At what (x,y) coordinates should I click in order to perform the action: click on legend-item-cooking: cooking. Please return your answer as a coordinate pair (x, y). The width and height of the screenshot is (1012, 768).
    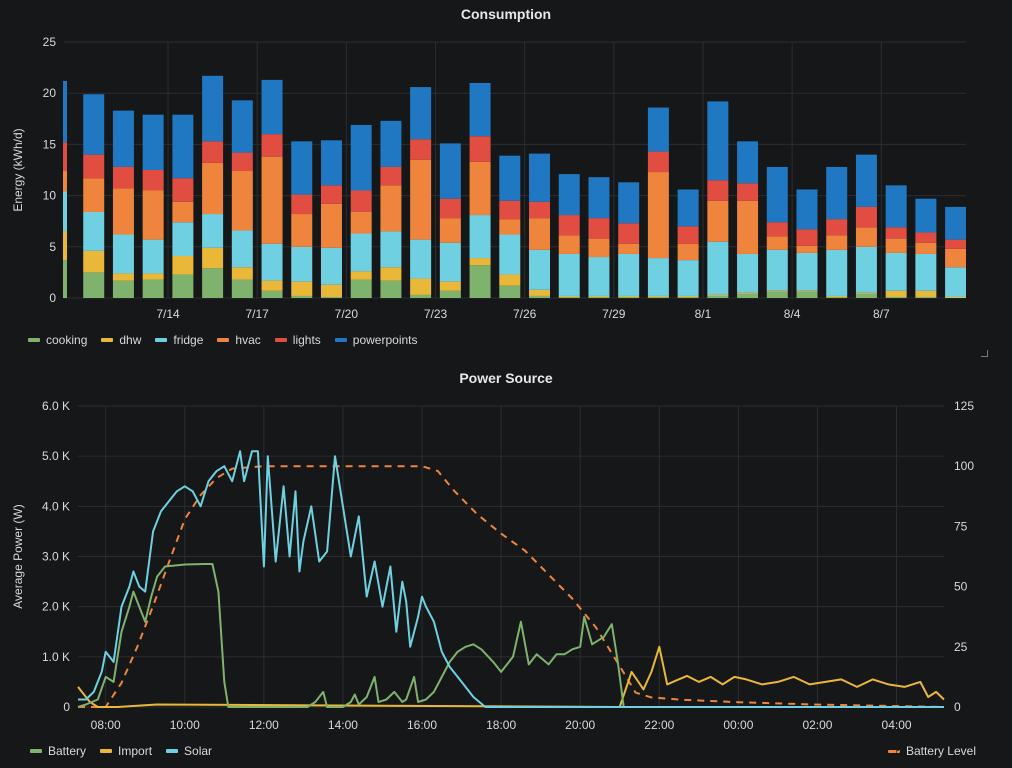
    Looking at the image, I should click on (57, 340).